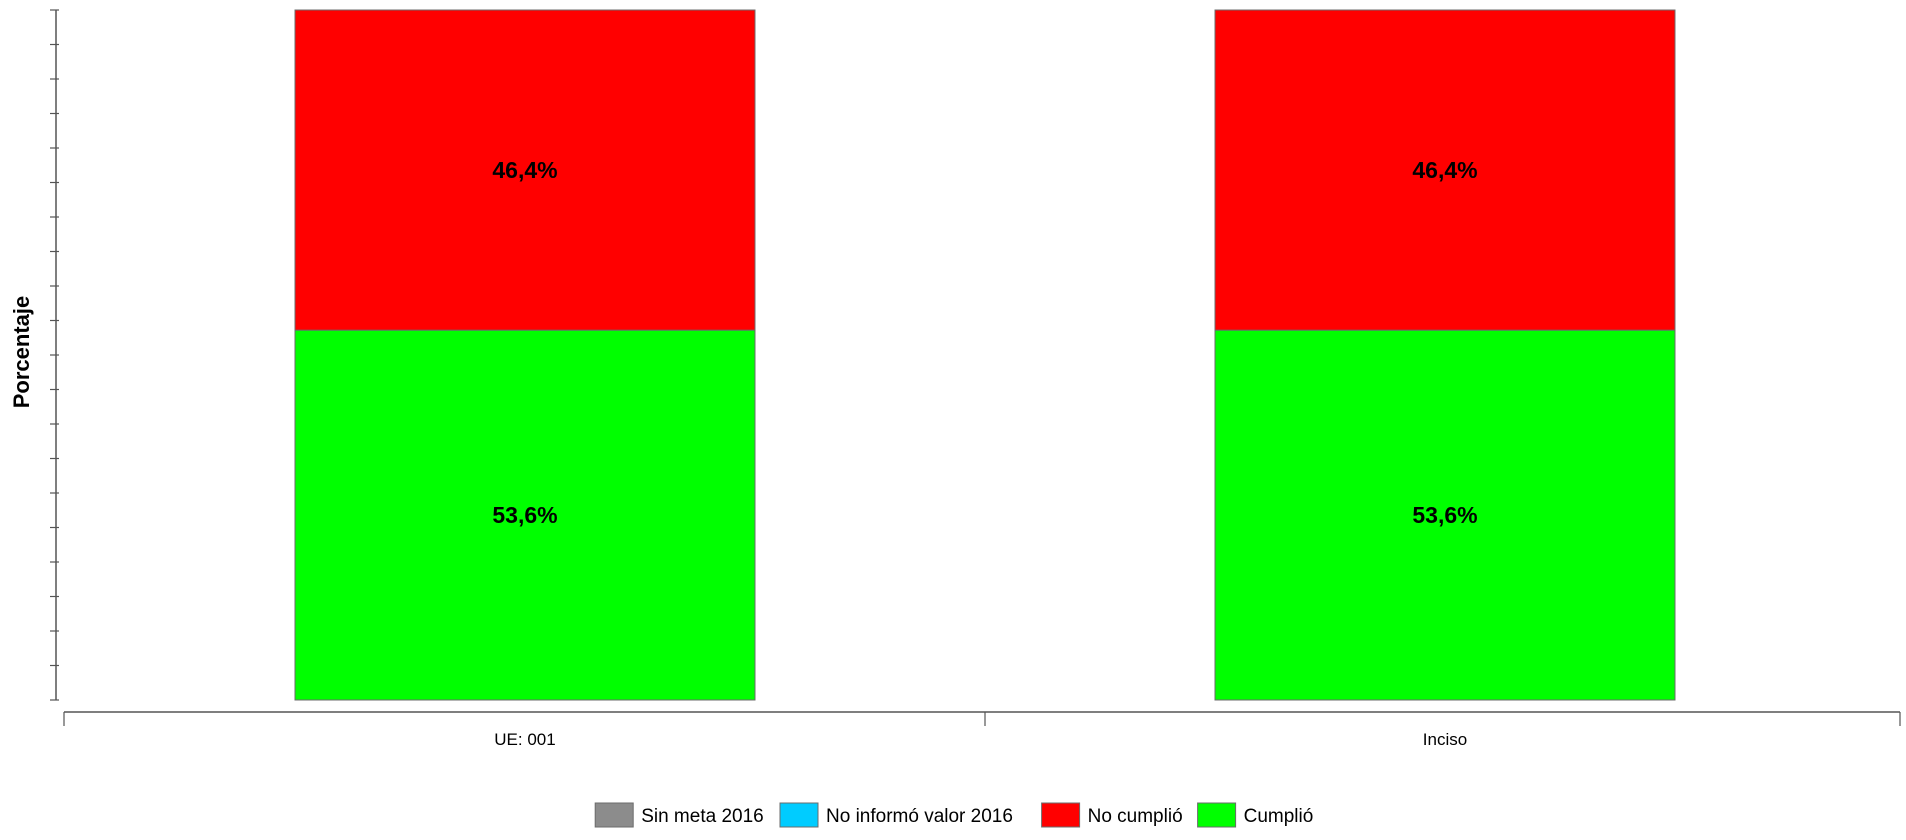 The height and width of the screenshot is (840, 1906). Describe the element at coordinates (524, 739) in the screenshot. I see `category-label: UE: 001` at that location.